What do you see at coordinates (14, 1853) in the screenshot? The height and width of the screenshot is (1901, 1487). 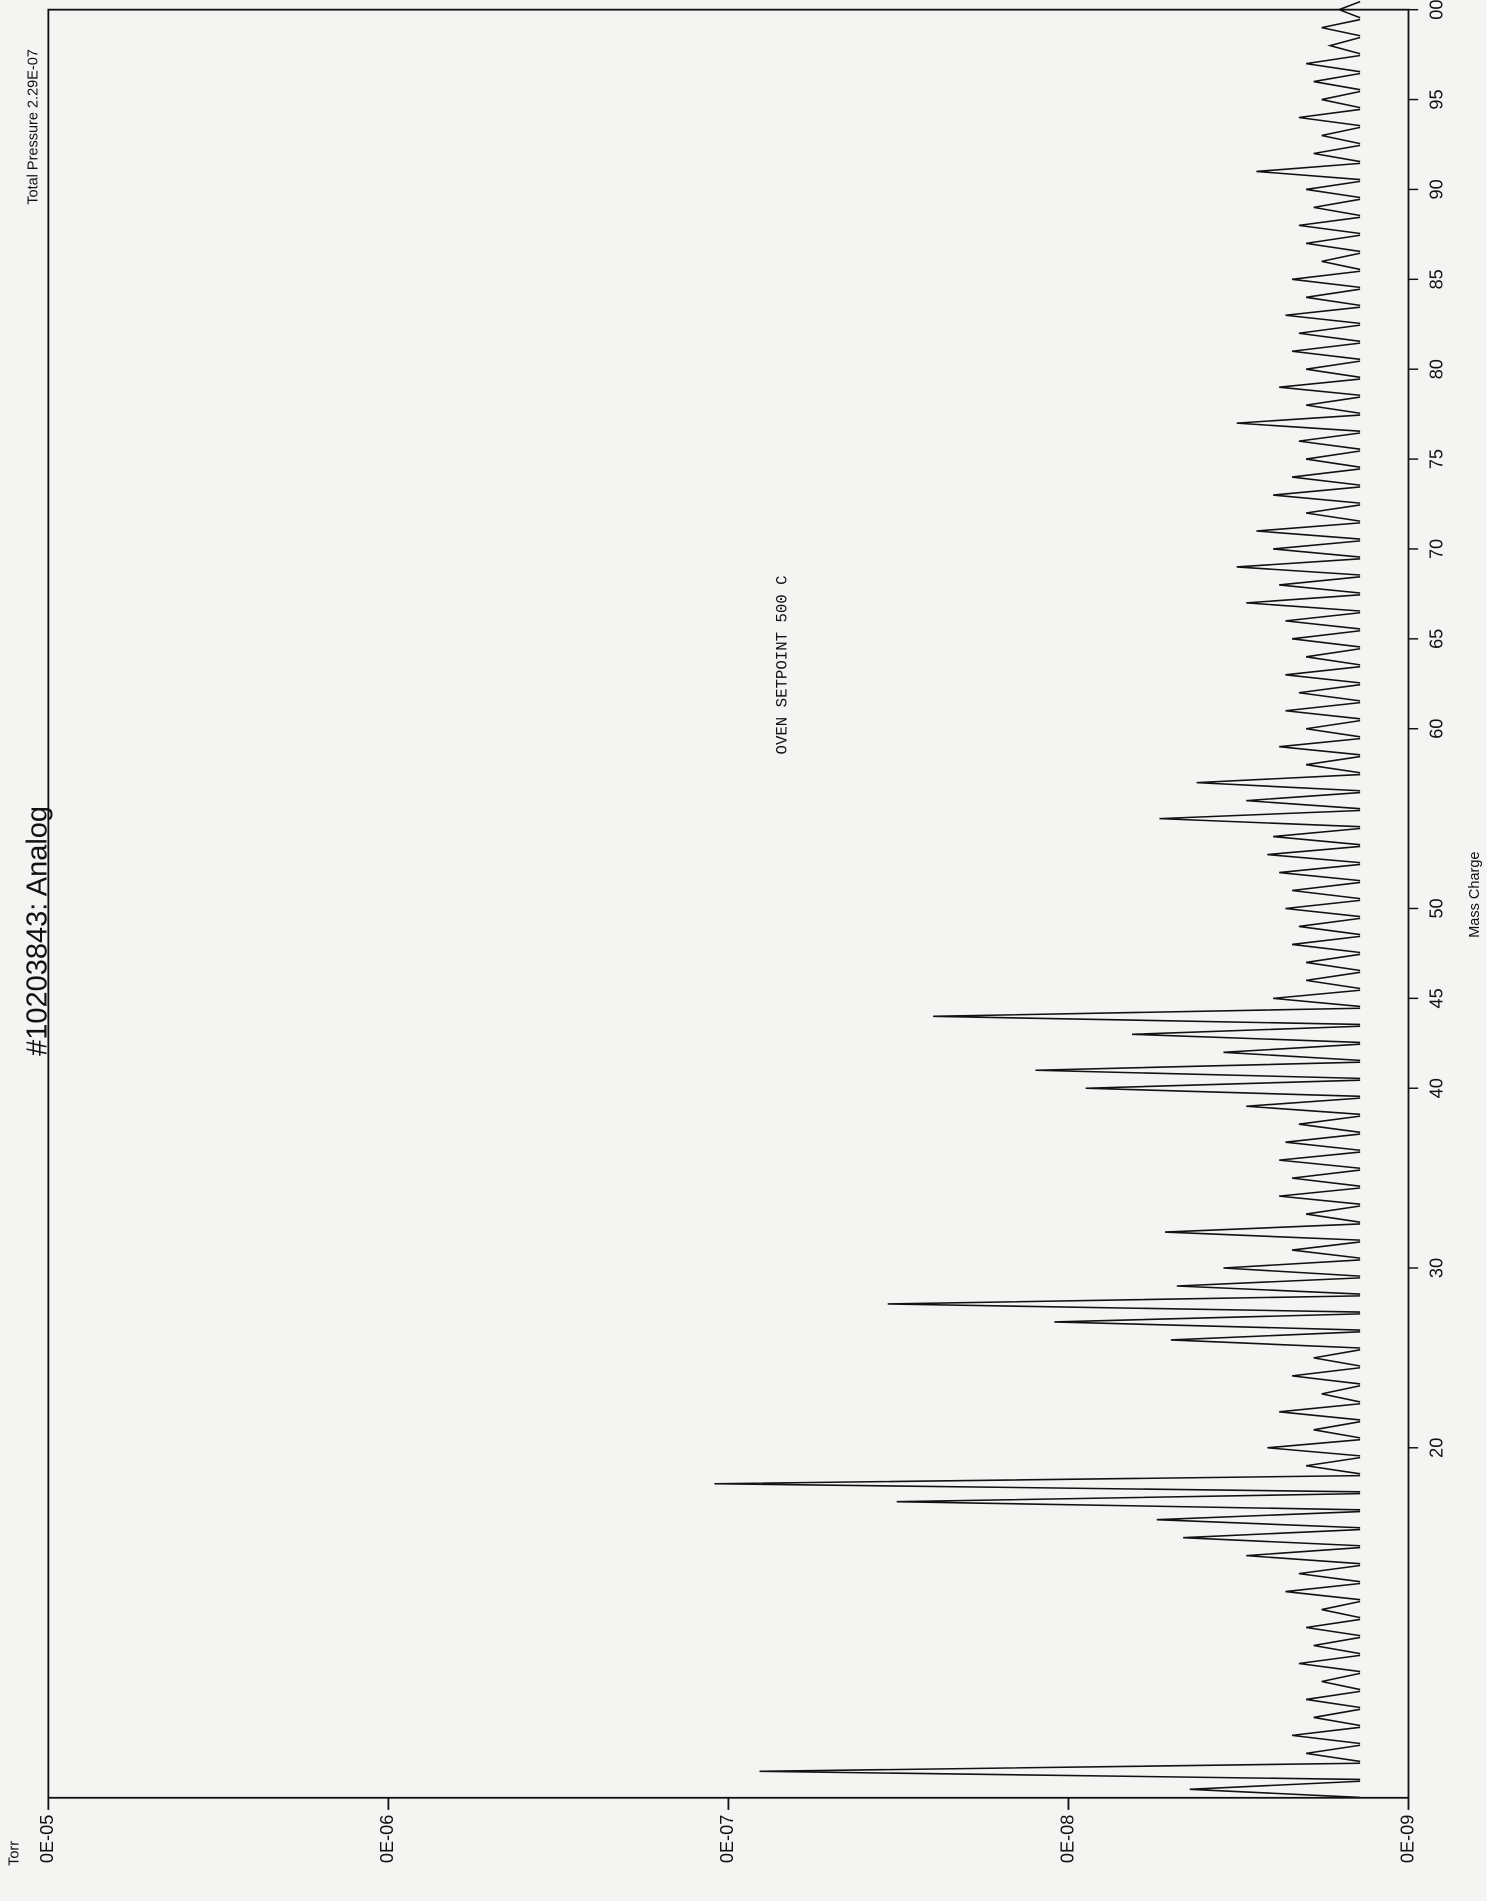 I see `y-unit: Torr` at bounding box center [14, 1853].